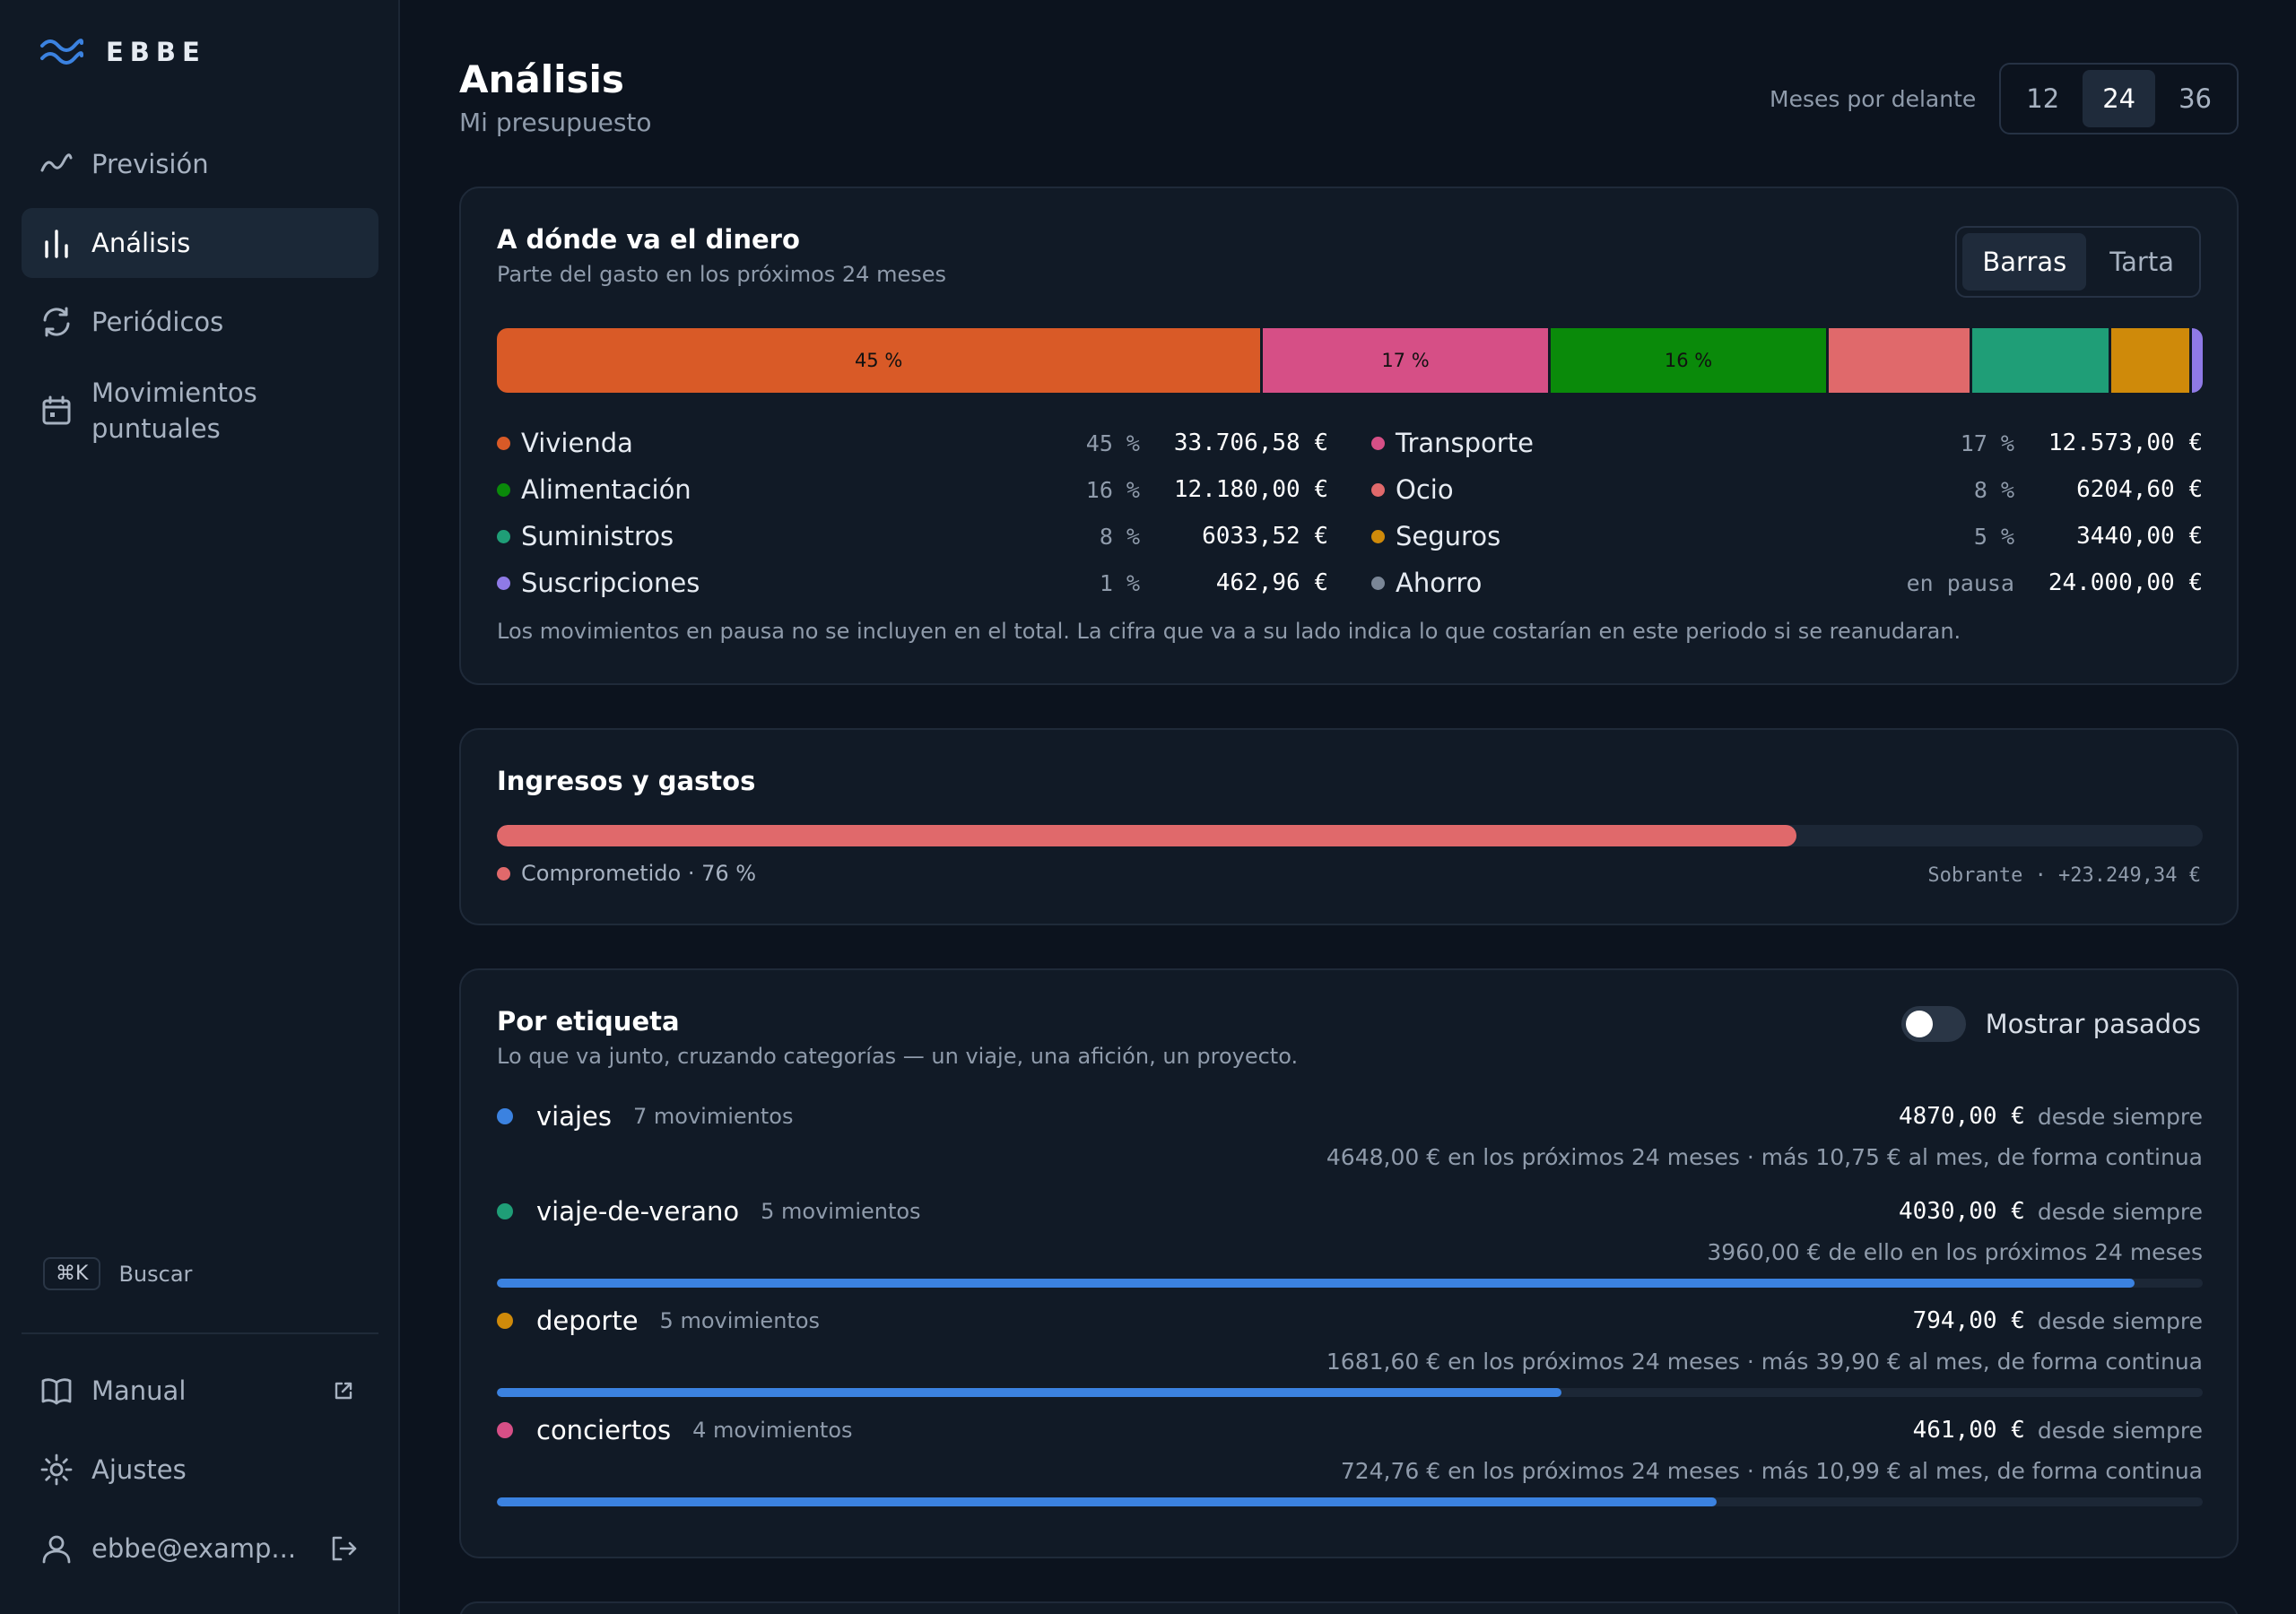  What do you see at coordinates (343, 1549) in the screenshot?
I see `logout-icon` at bounding box center [343, 1549].